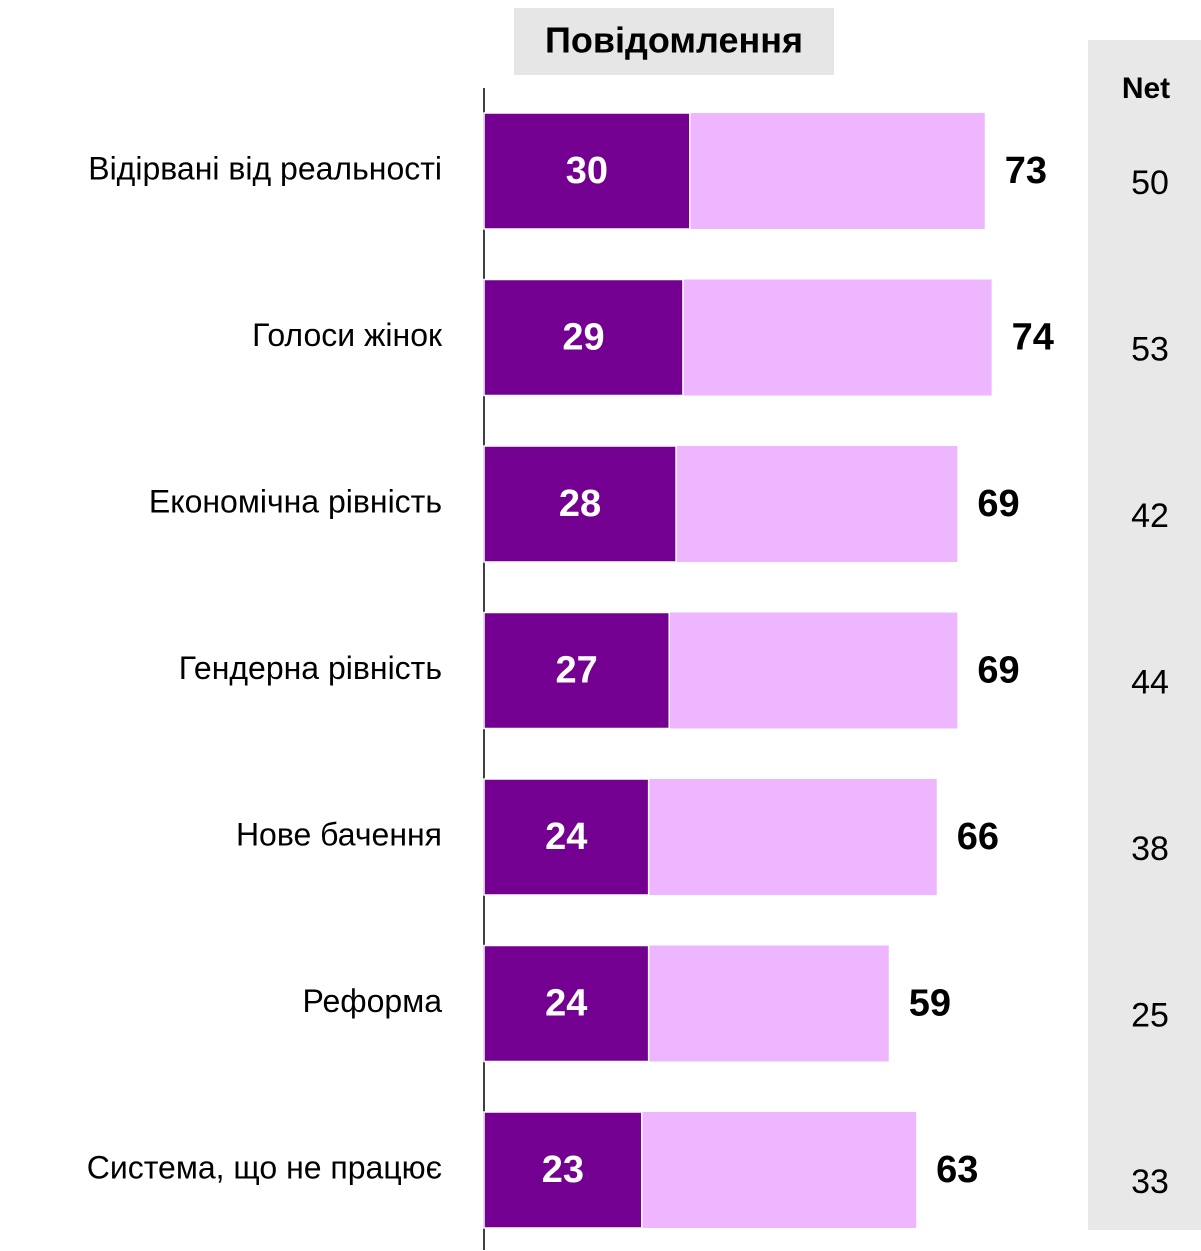  Describe the element at coordinates (1150, 1182) in the screenshot. I see `net-value: 33` at that location.